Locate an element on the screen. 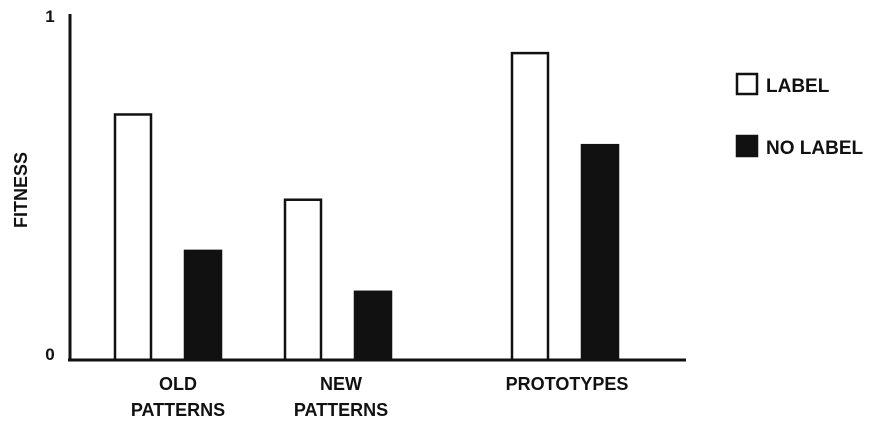 Image resolution: width=895 pixels, height=424 pixels. legend: LABEL NO LABEL is located at coordinates (799, 115).